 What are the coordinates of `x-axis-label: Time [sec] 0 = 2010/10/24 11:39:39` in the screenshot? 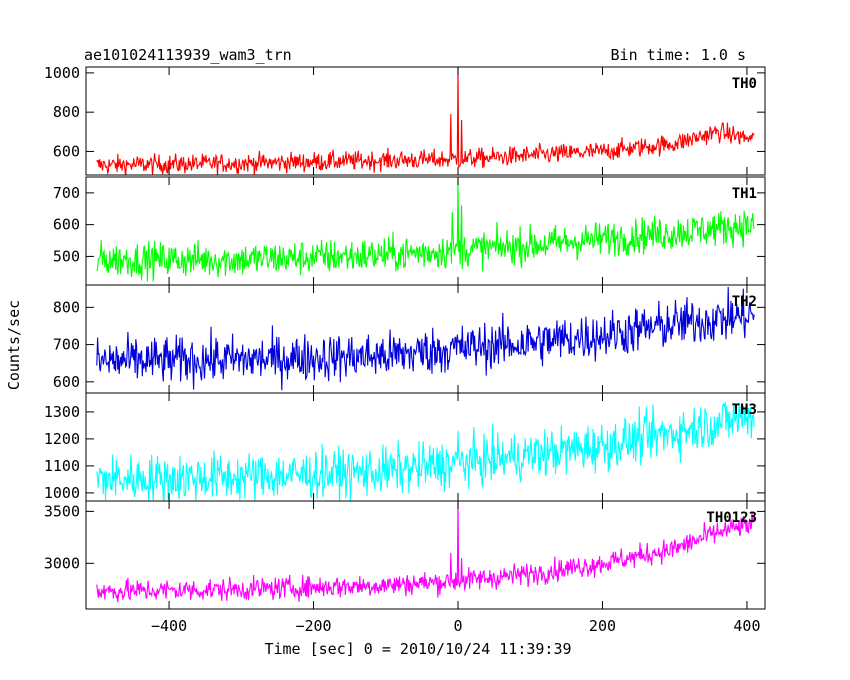 It's located at (417, 649).